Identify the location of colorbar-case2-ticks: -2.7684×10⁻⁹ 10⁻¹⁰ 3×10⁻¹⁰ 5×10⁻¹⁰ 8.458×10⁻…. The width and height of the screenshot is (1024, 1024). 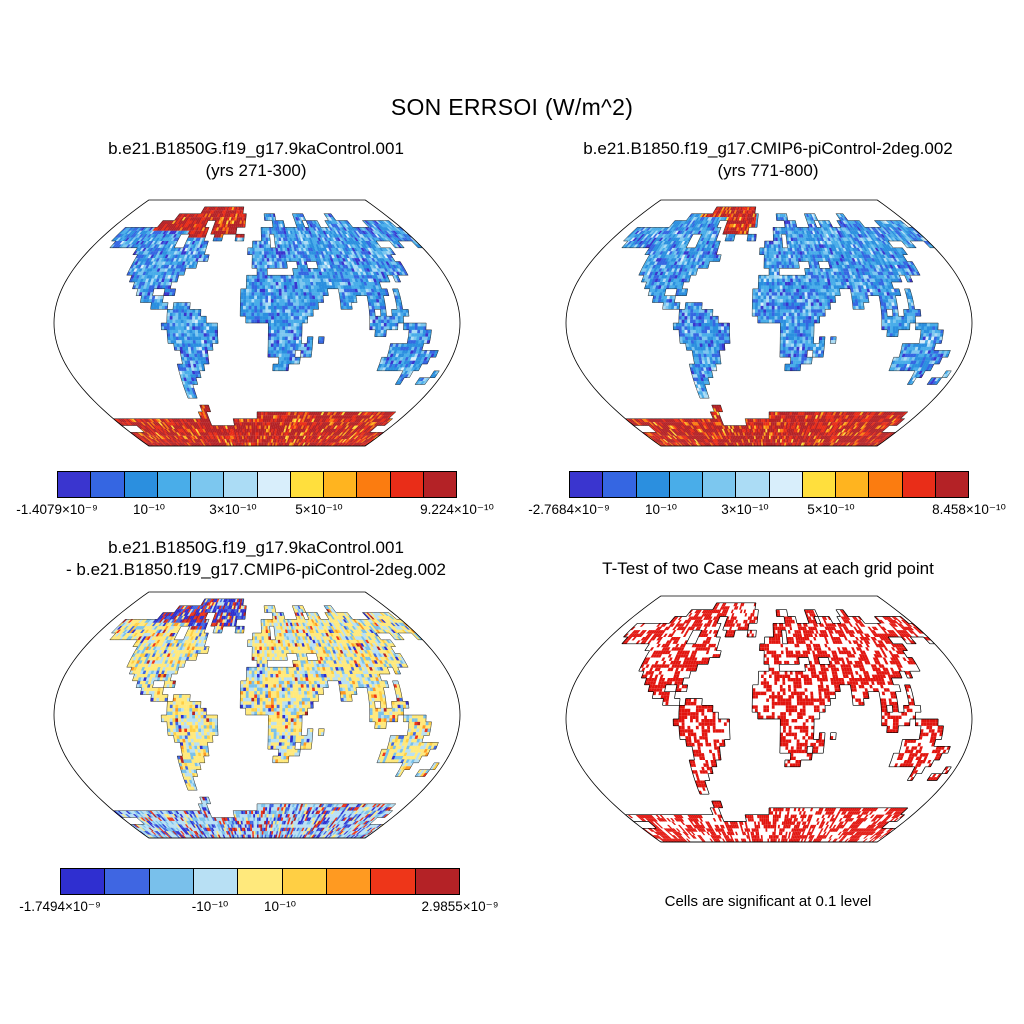
(767, 509).